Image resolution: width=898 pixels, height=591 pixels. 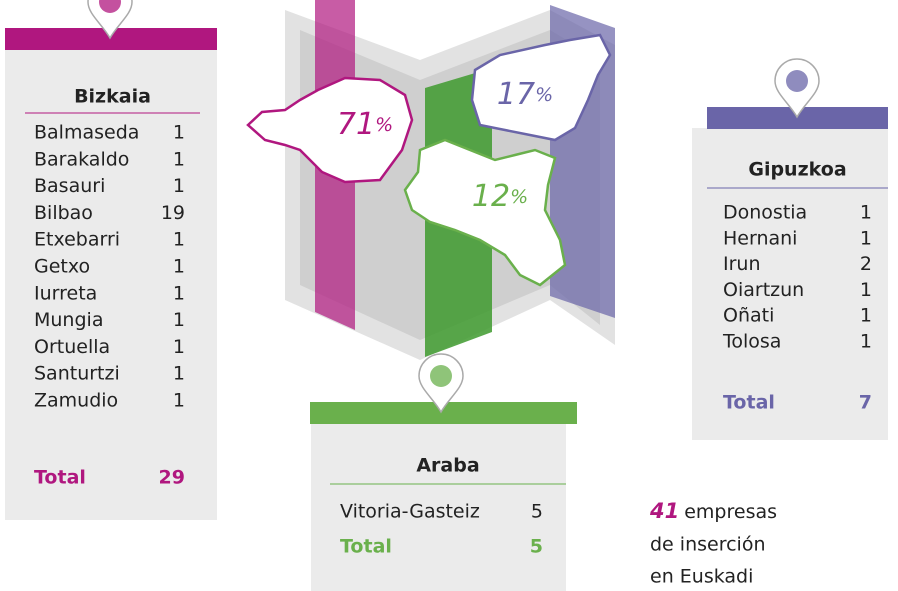 I want to click on town-count: 2, so click(x=866, y=264).